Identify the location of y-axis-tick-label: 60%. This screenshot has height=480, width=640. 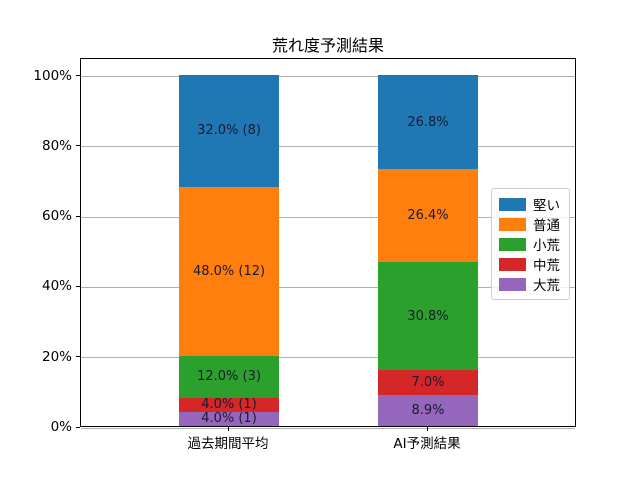
(56, 216).